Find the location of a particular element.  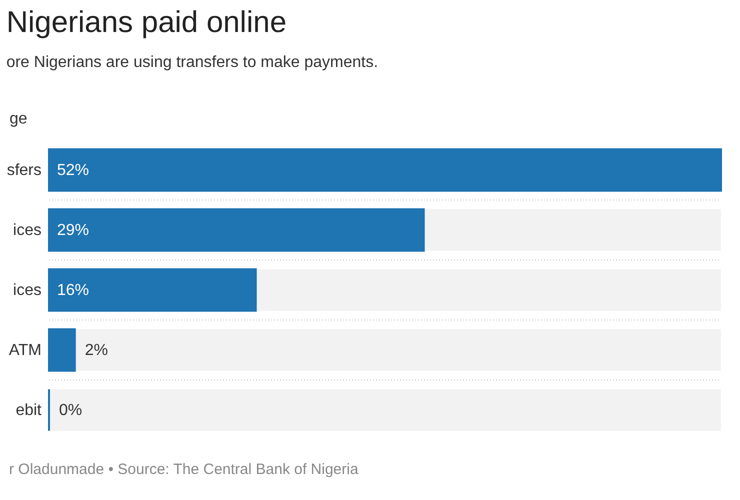

data-label: 2% is located at coordinates (96, 350).